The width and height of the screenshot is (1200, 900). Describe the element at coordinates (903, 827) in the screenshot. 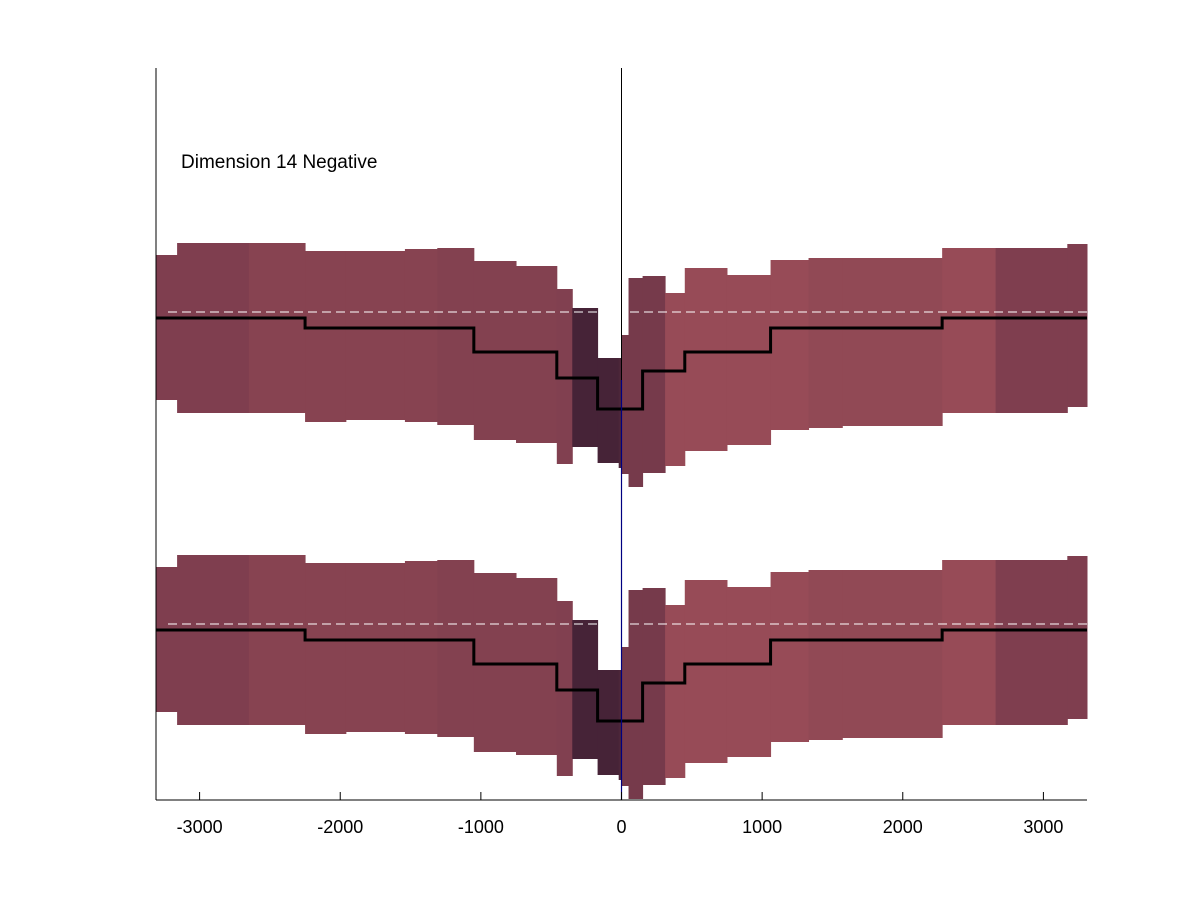

I see `x-tick-label: 2000` at that location.